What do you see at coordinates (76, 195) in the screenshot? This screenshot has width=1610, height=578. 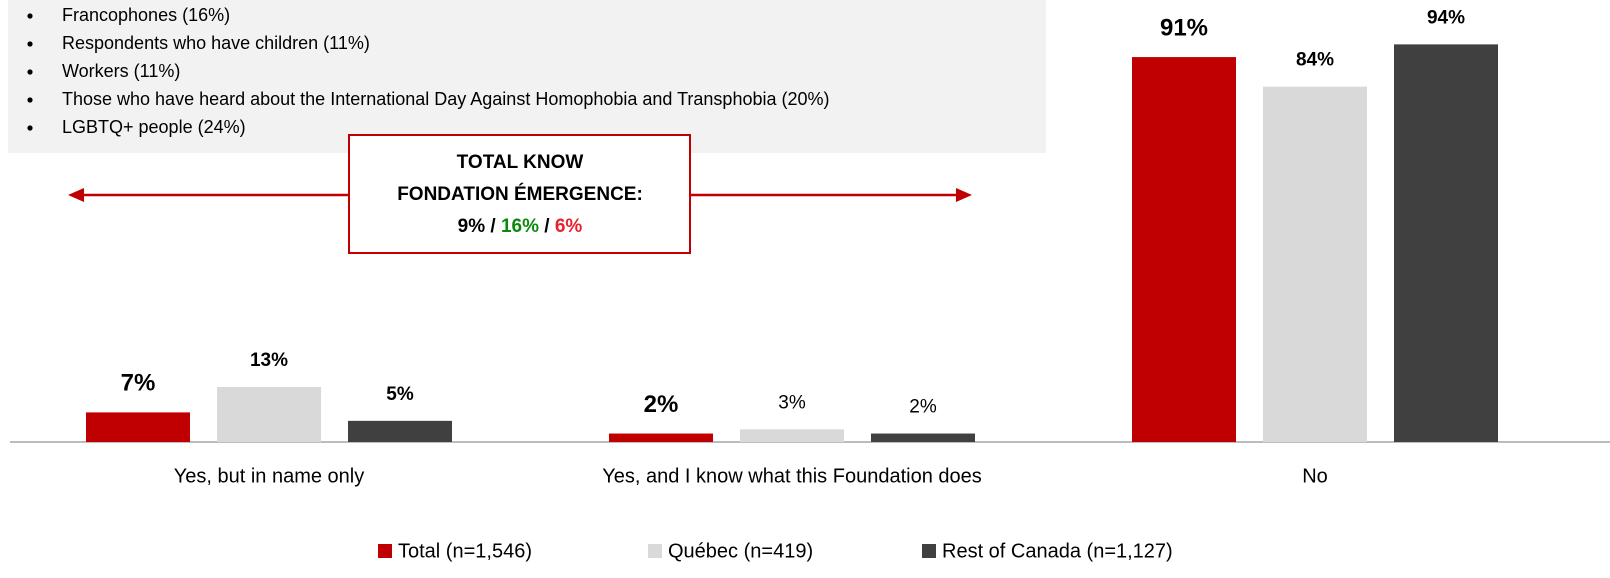 I see `arrow-left-head` at bounding box center [76, 195].